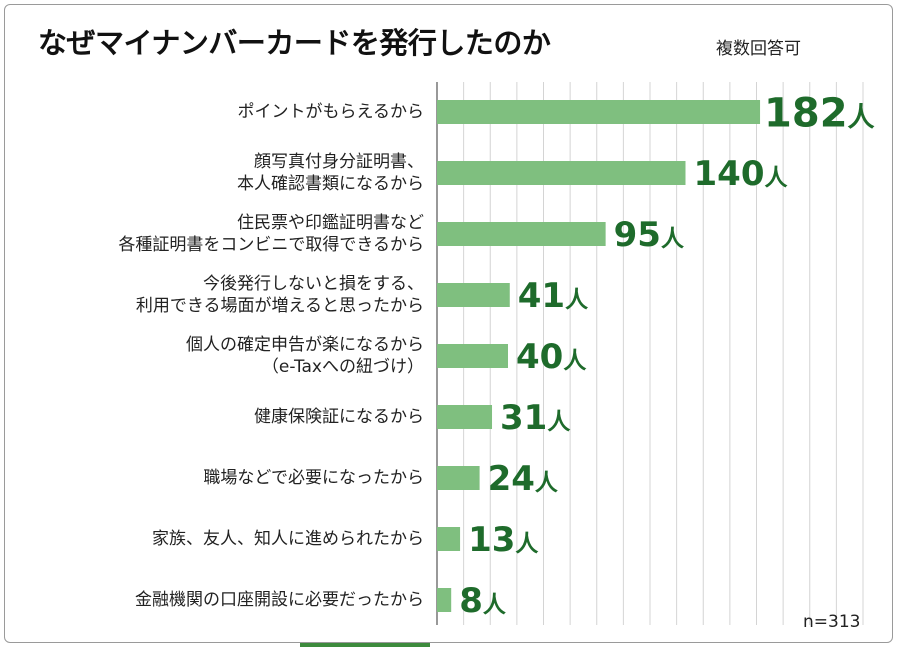 The width and height of the screenshot is (900, 650). I want to click on category-label-line: 本人確認書類になるから, so click(330, 184).